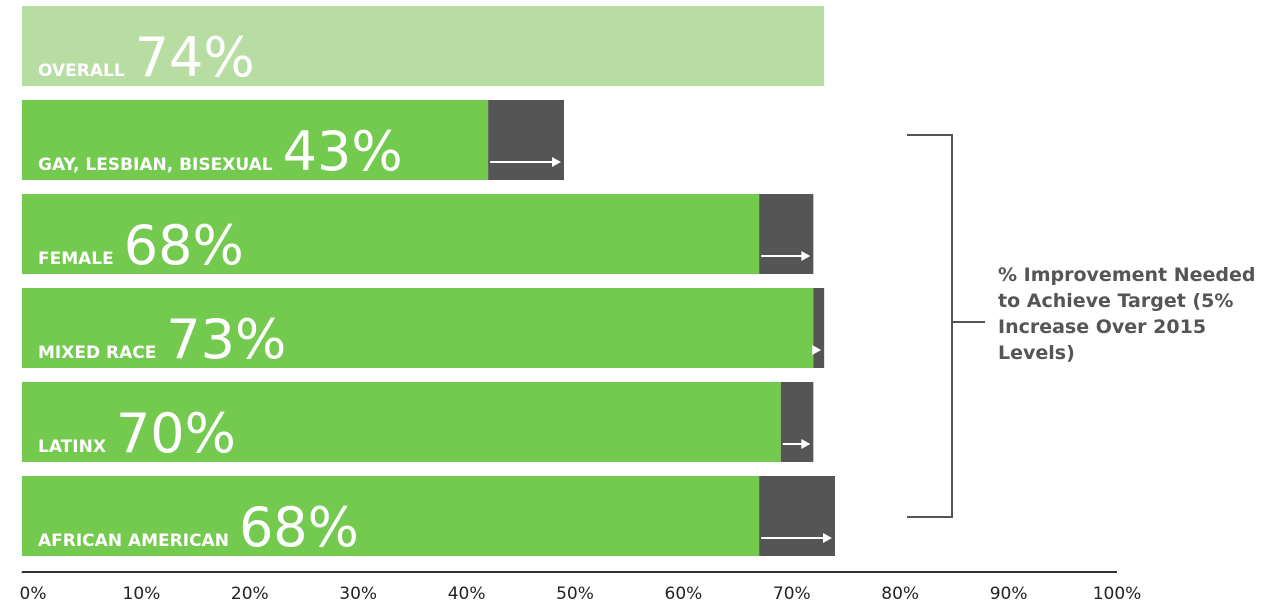 The image size is (1277, 604). What do you see at coordinates (76, 259) in the screenshot?
I see `category-label: FEMALE` at bounding box center [76, 259].